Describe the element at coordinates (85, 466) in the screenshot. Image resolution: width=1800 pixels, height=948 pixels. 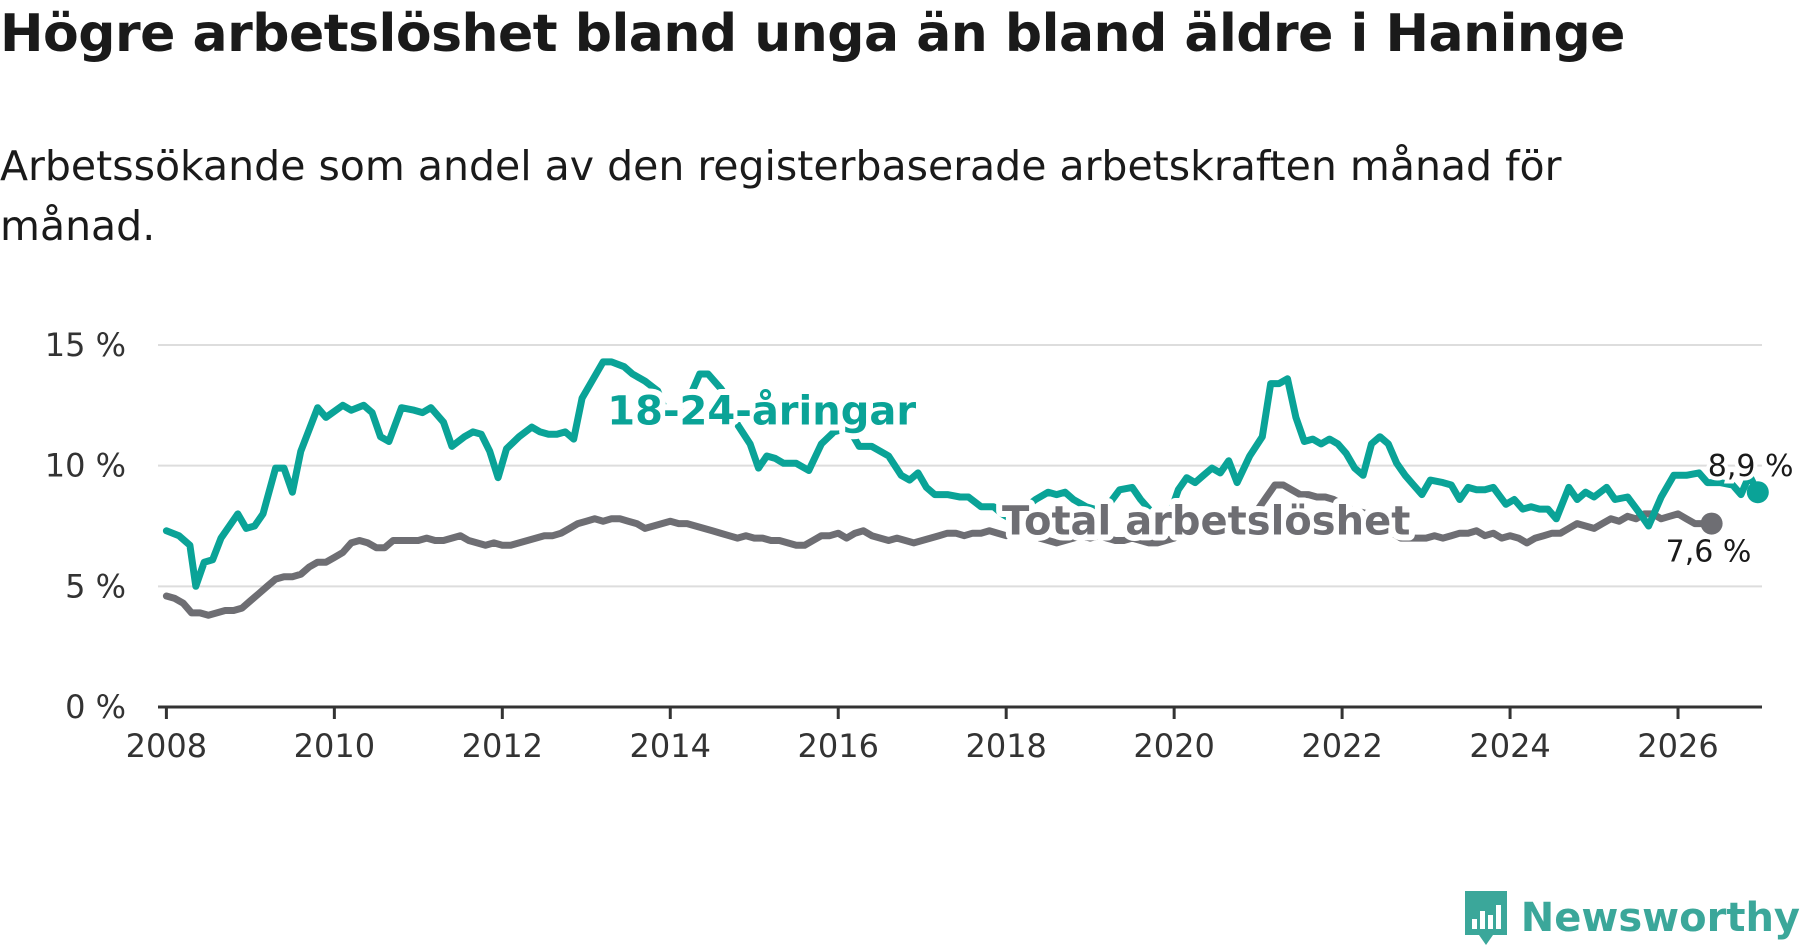
I see `y-tick-label: 10 %` at that location.